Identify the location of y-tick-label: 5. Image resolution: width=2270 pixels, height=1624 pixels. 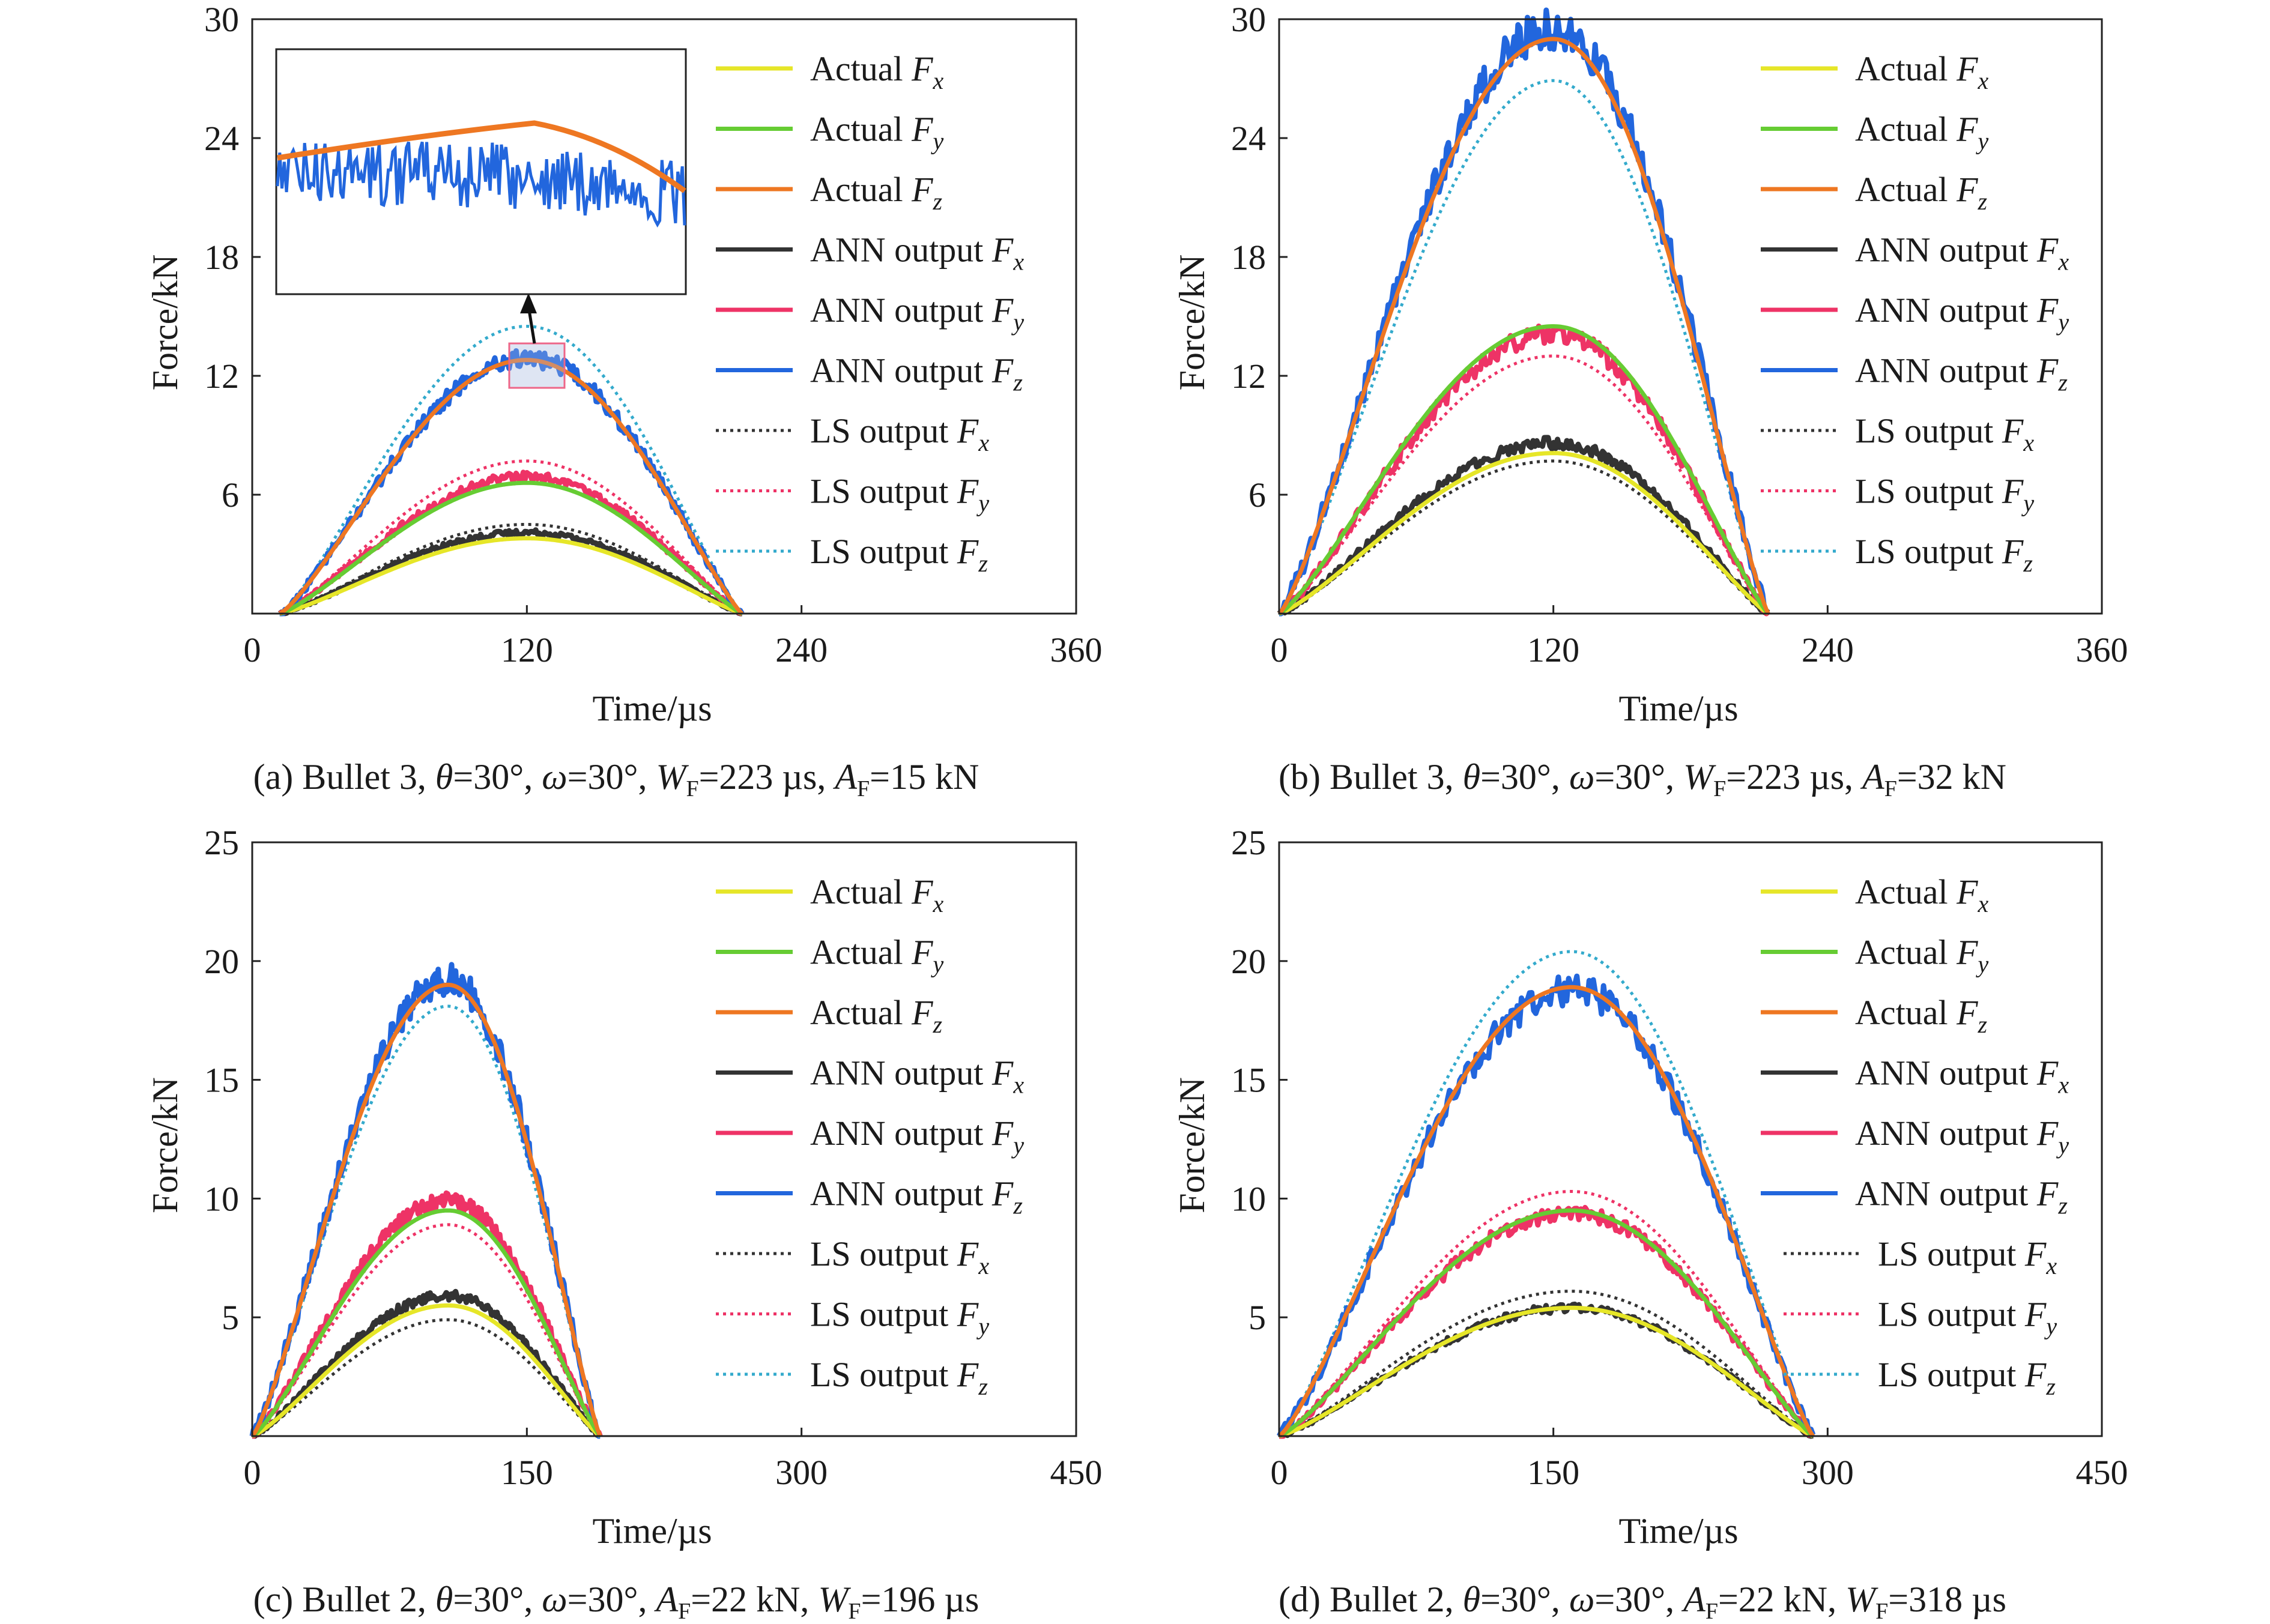
(1257, 1317).